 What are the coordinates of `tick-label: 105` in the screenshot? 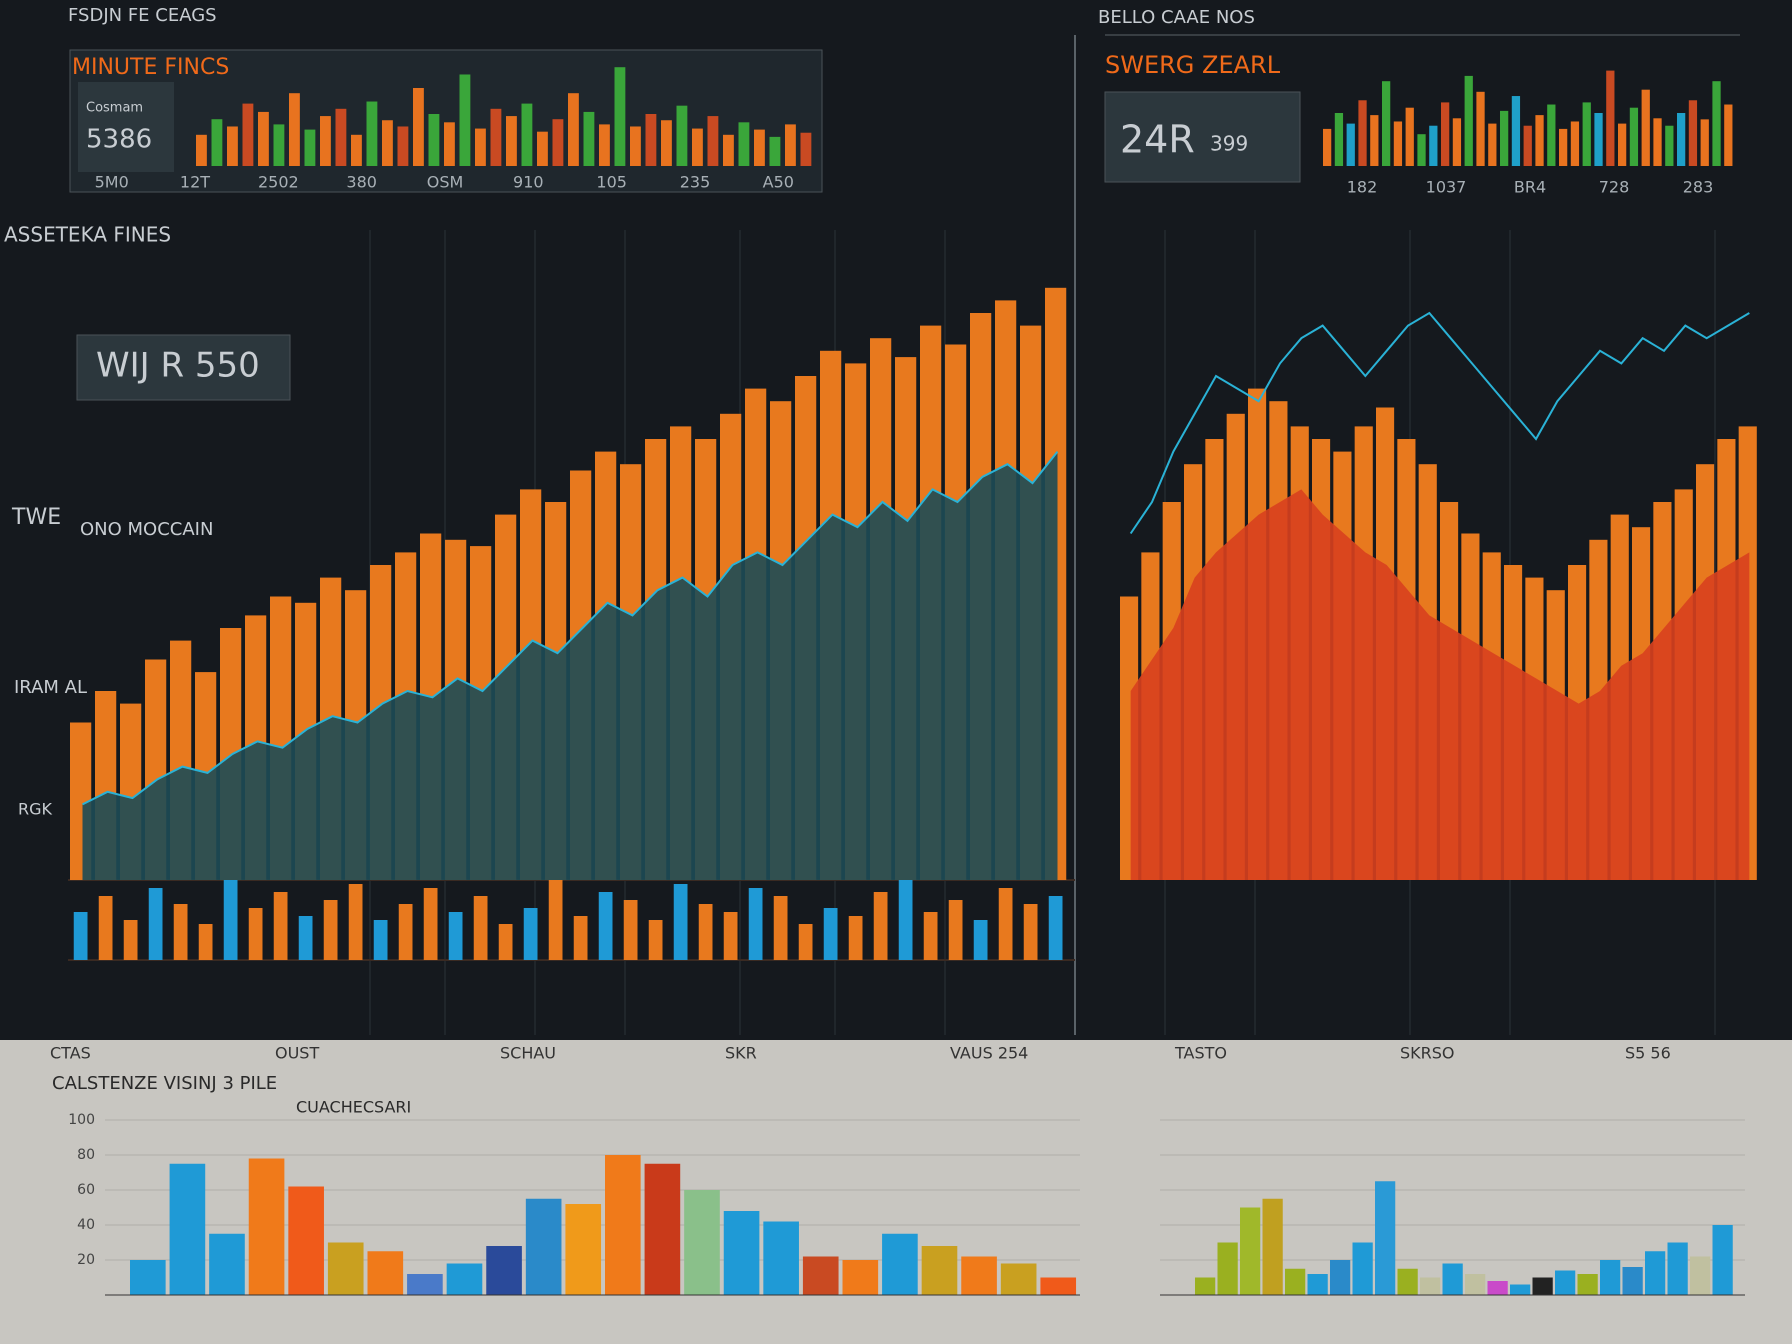 It's located at (611, 182).